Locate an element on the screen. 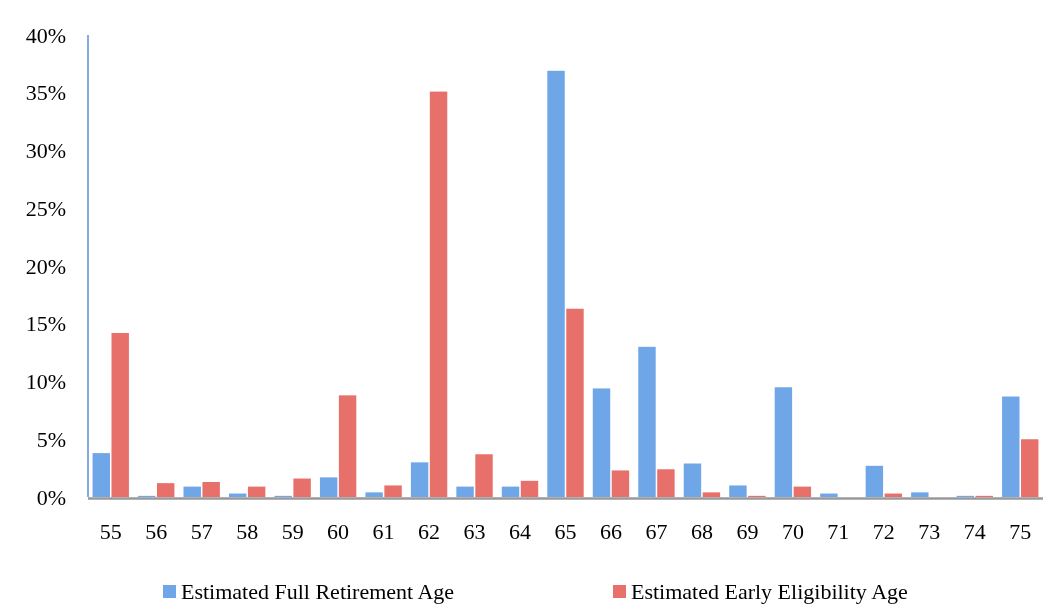 This screenshot has width=1061, height=607. y-tick-label: 30% is located at coordinates (45, 151).